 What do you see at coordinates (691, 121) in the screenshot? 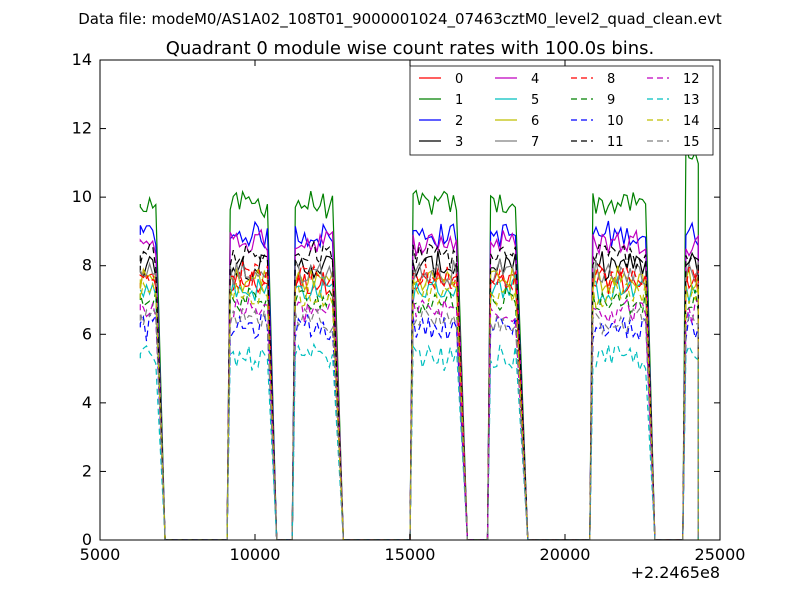
I see `legend-label-14: 14` at bounding box center [691, 121].